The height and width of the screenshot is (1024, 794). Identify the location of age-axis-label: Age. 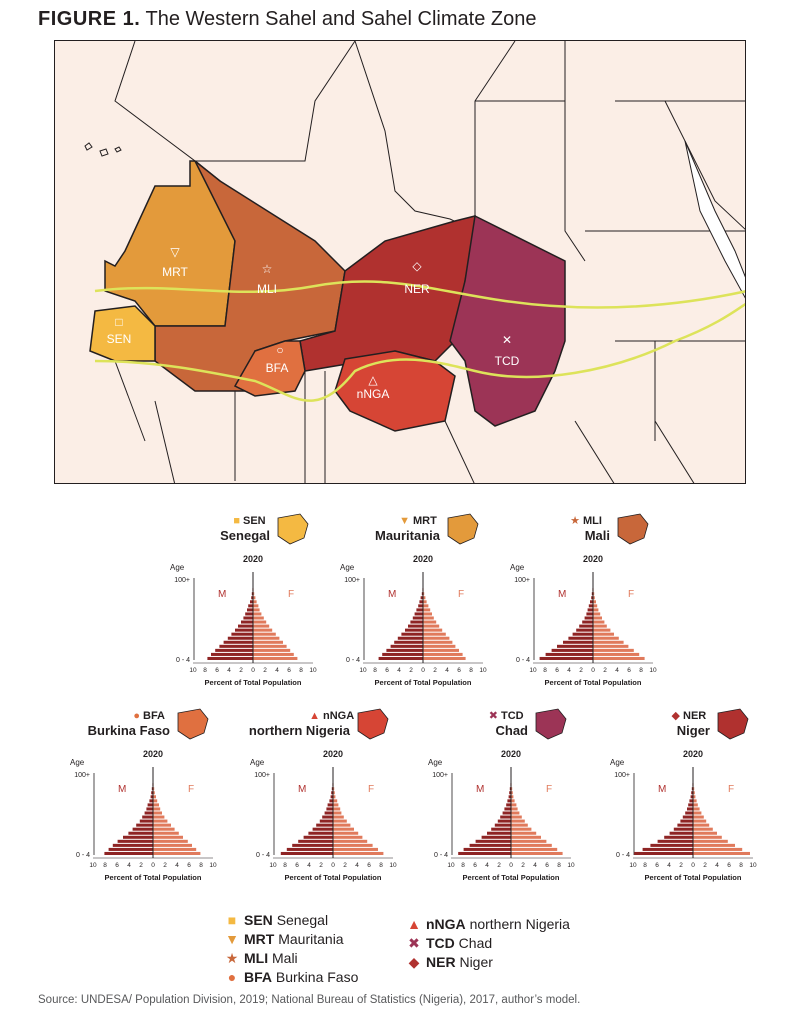
(435, 762).